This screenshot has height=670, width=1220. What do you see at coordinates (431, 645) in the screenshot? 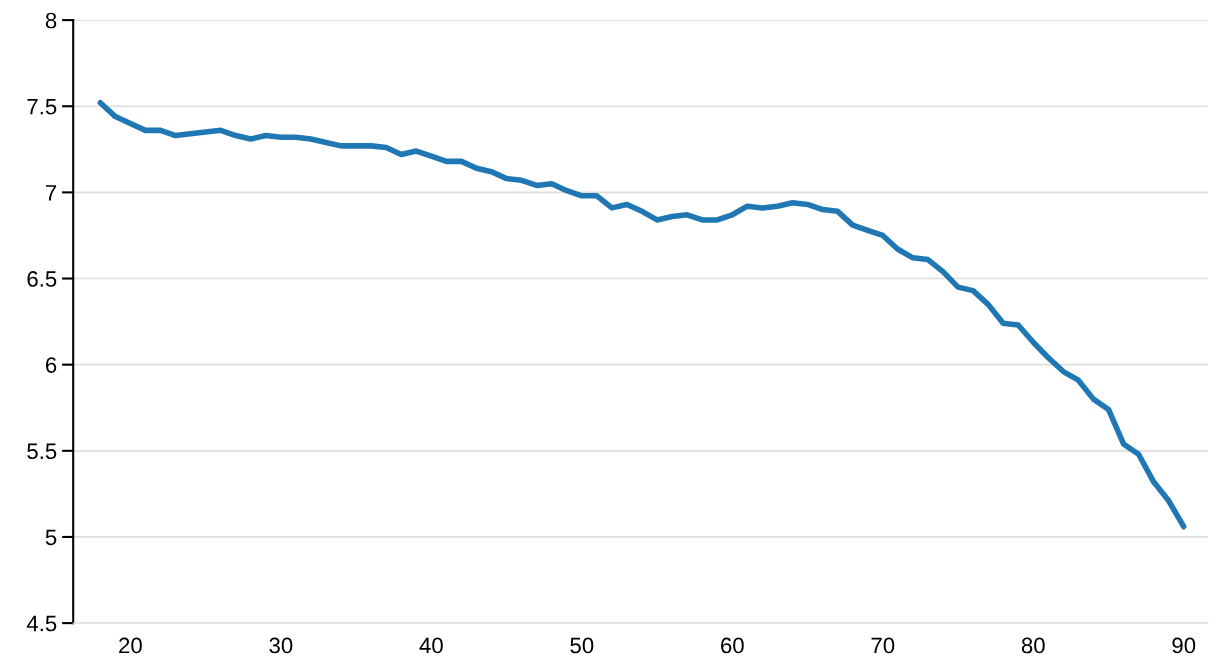
I see `x-tick-label: 40` at bounding box center [431, 645].